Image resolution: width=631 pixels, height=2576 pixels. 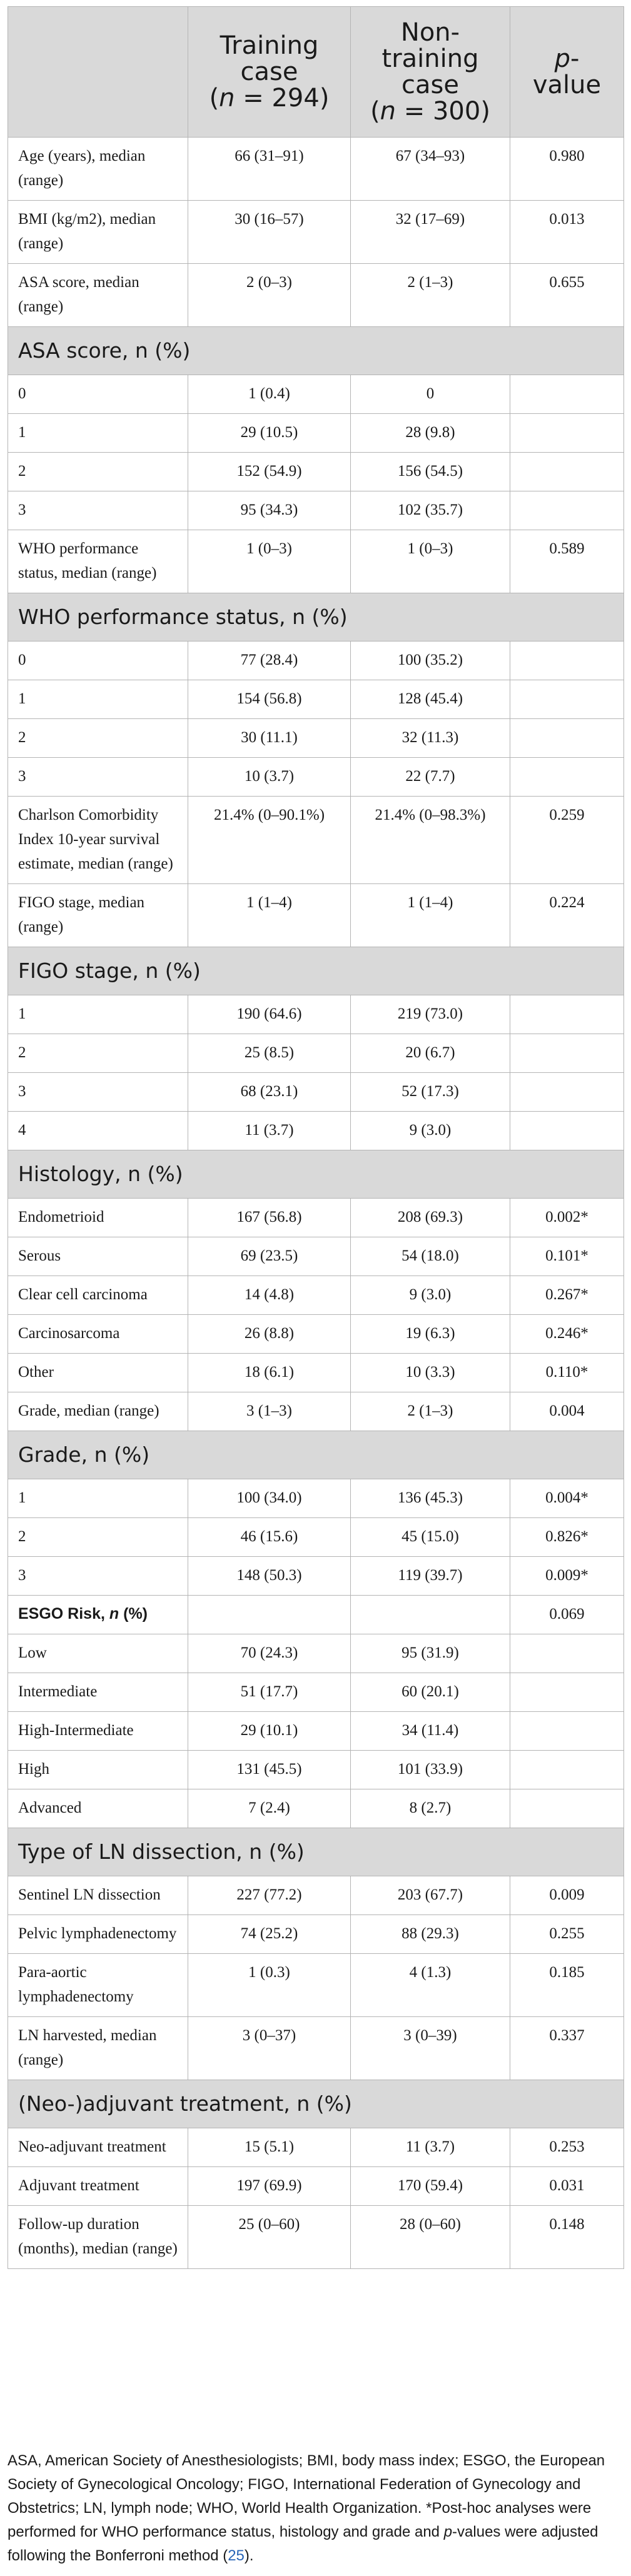 I want to click on non-training-case-value: 60 (20.1), so click(x=430, y=1692).